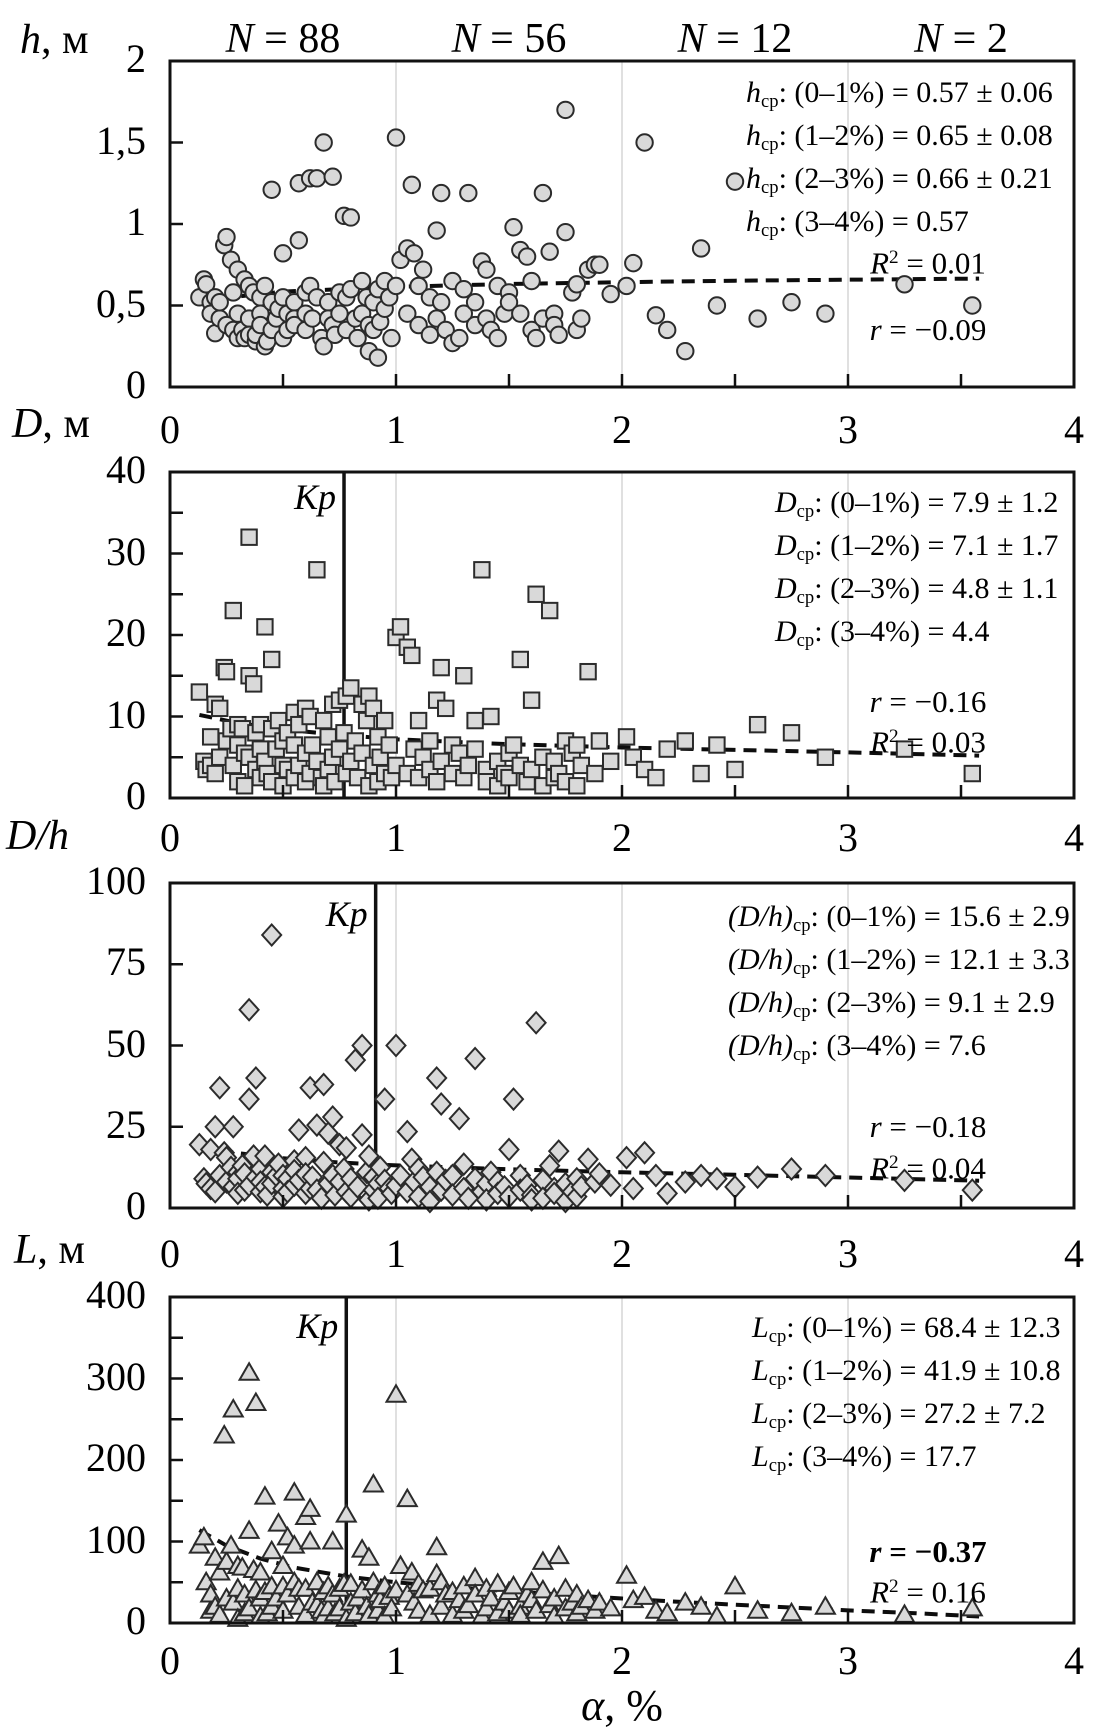  I want to click on y-axis-title: L, м, so click(49, 1250).